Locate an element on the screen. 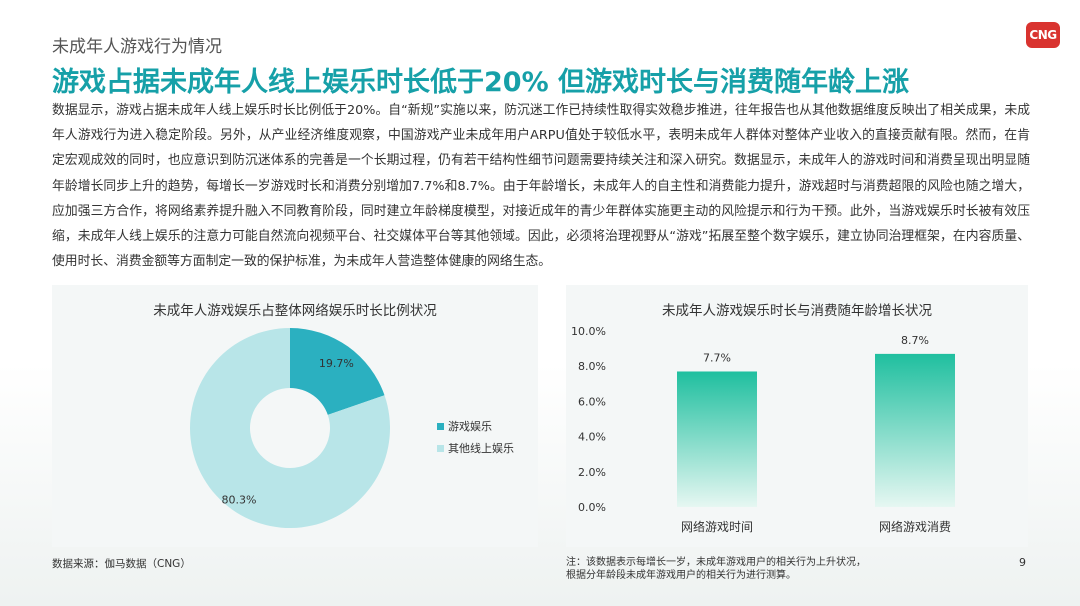 The height and width of the screenshot is (606, 1080). legend-item-game: 游戏娱乐 is located at coordinates (475, 426).